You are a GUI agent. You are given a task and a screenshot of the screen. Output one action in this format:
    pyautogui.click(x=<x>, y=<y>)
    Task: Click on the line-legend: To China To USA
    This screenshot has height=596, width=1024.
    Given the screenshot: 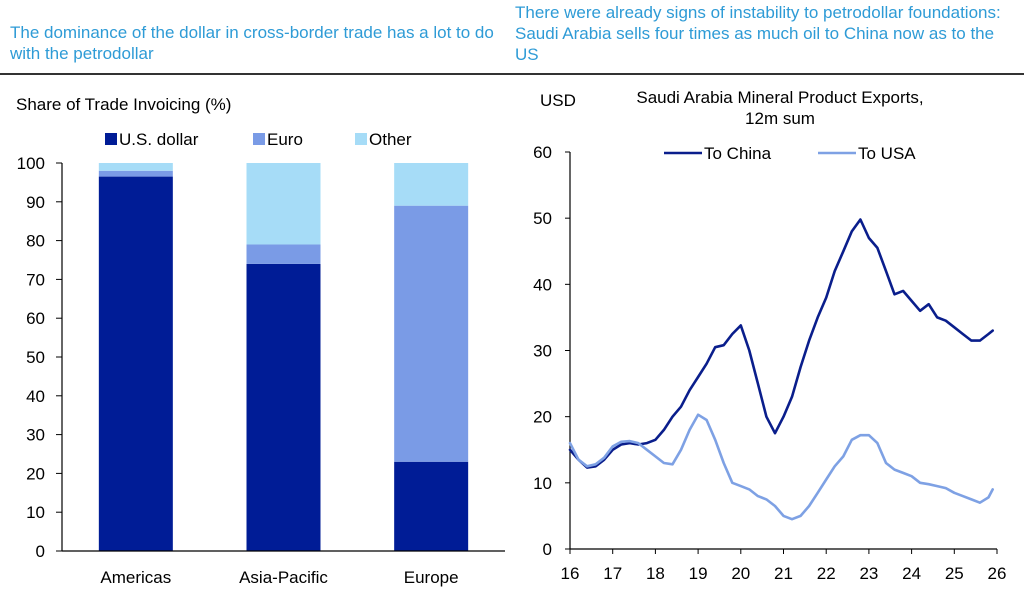 What is the action you would take?
    pyautogui.click(x=790, y=153)
    